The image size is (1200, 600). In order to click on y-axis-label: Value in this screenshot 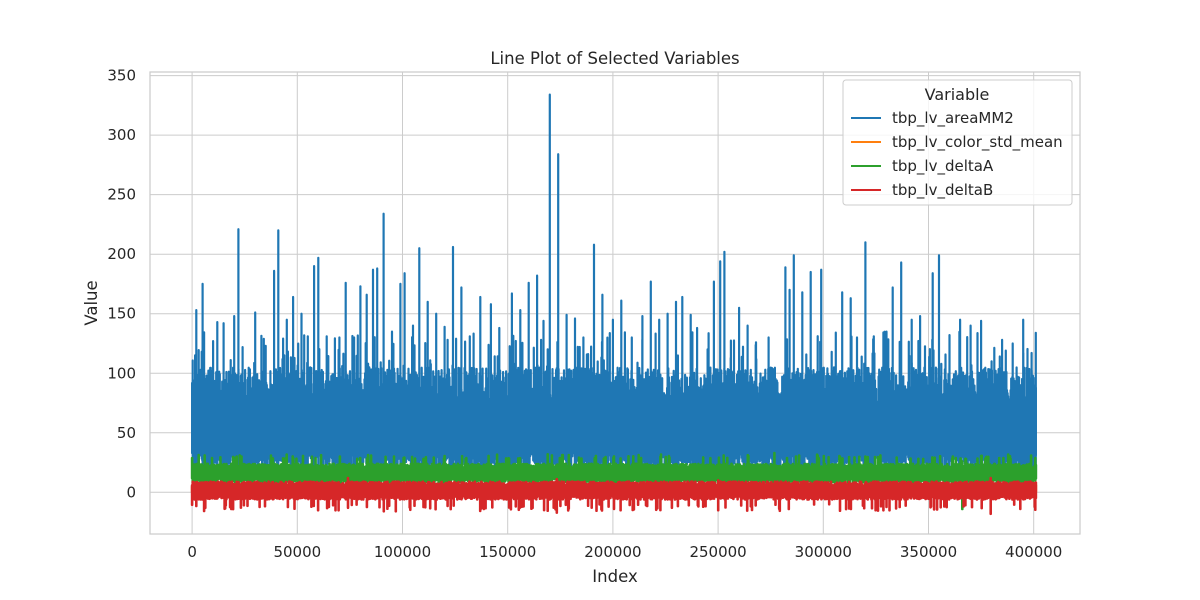, I will do `click(91, 302)`.